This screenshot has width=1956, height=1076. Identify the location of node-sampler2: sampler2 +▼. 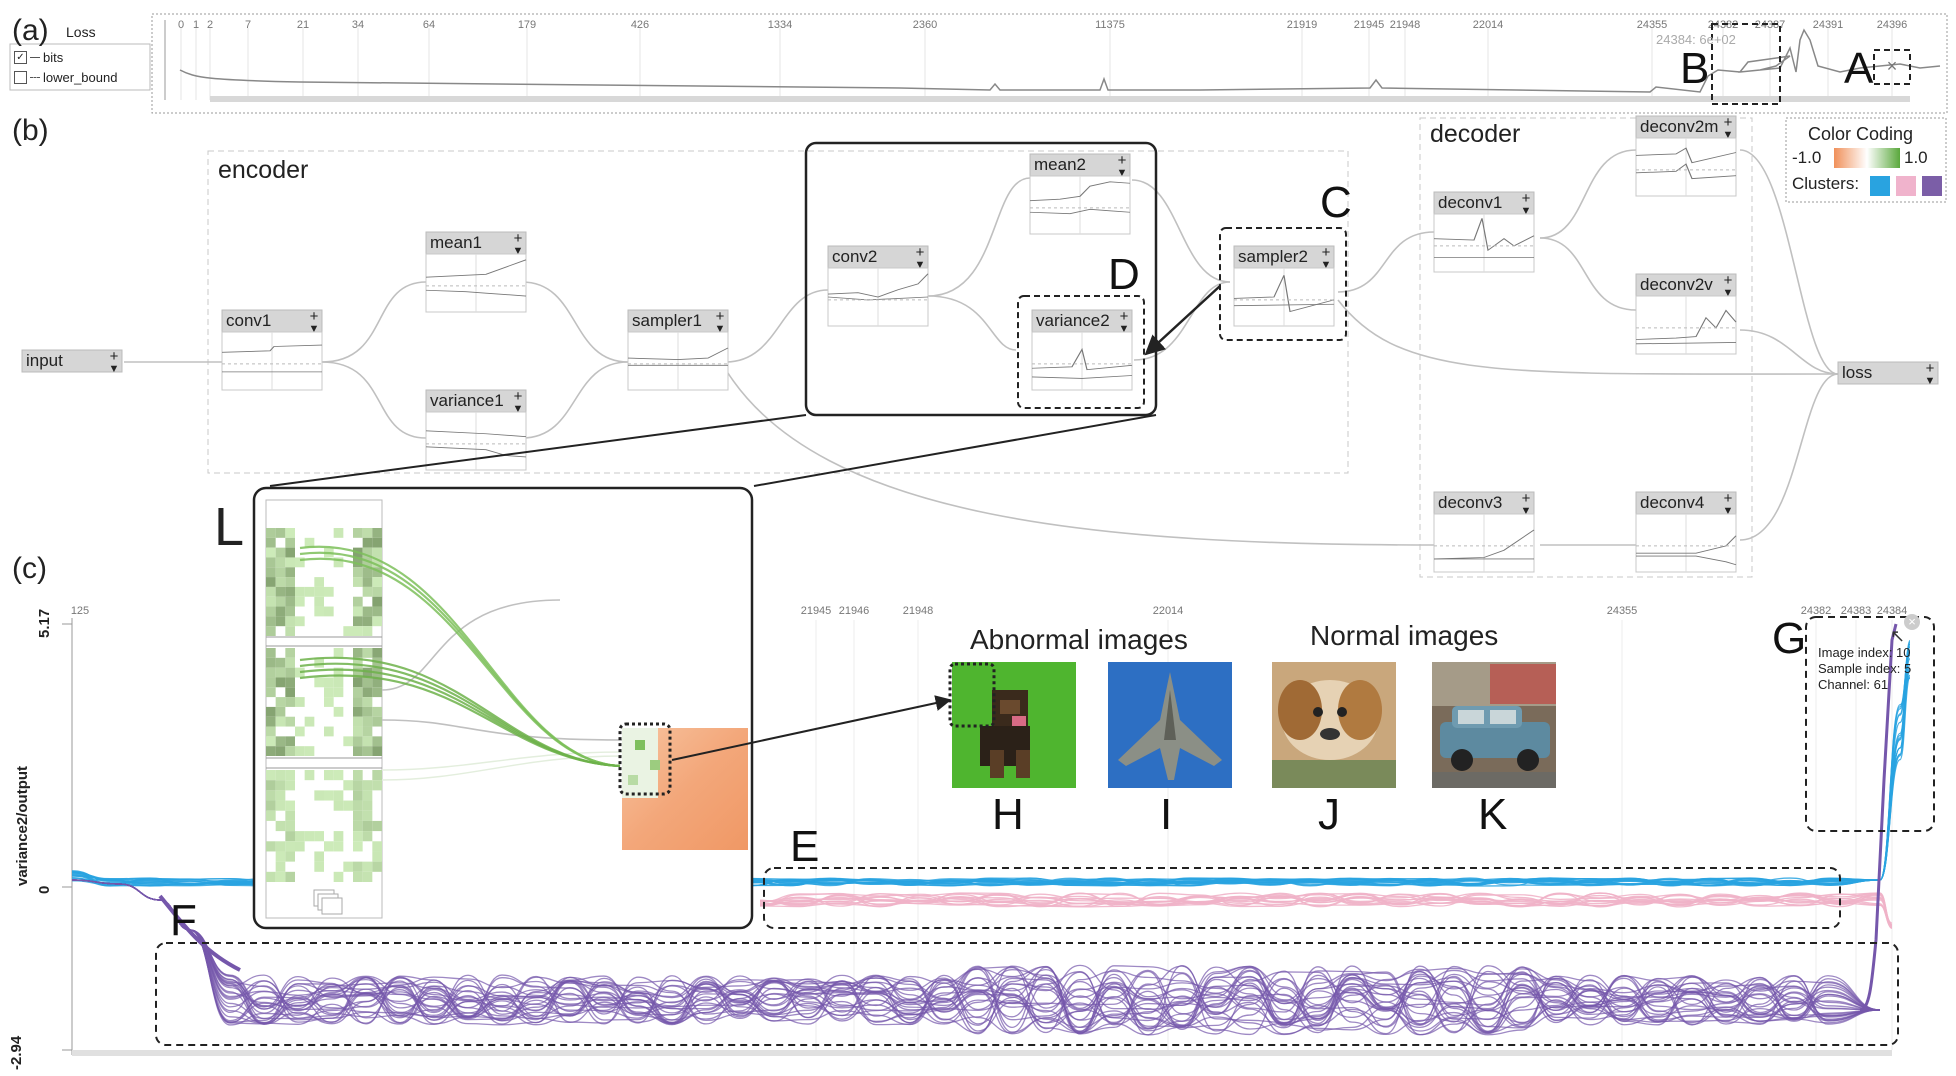
(1284, 285).